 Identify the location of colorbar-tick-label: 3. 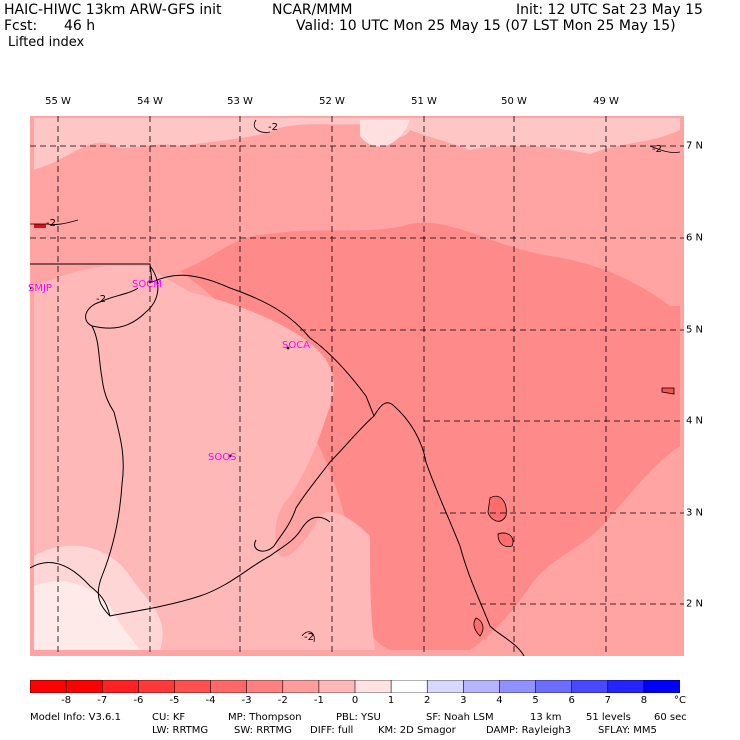
(463, 700).